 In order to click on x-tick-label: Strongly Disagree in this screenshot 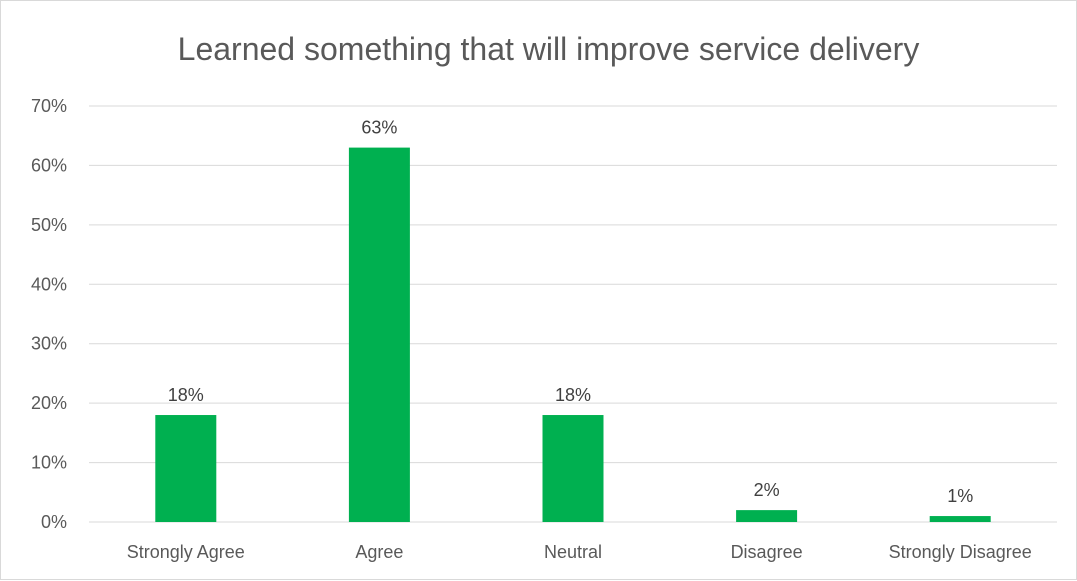, I will do `click(960, 552)`.